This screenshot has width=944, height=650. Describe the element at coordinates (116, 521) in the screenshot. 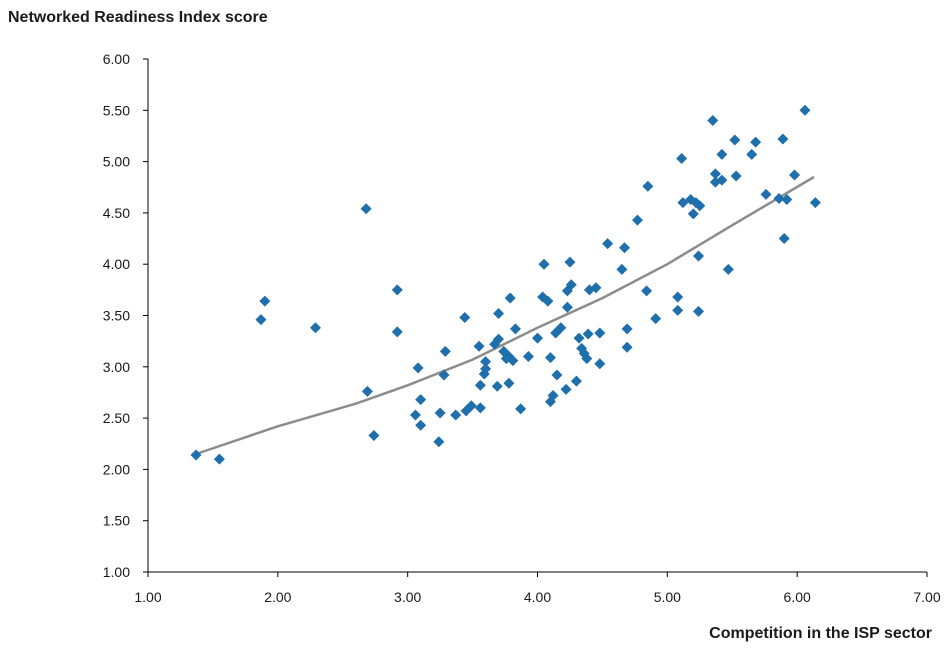

I see `y-tick-label: 1.50` at that location.